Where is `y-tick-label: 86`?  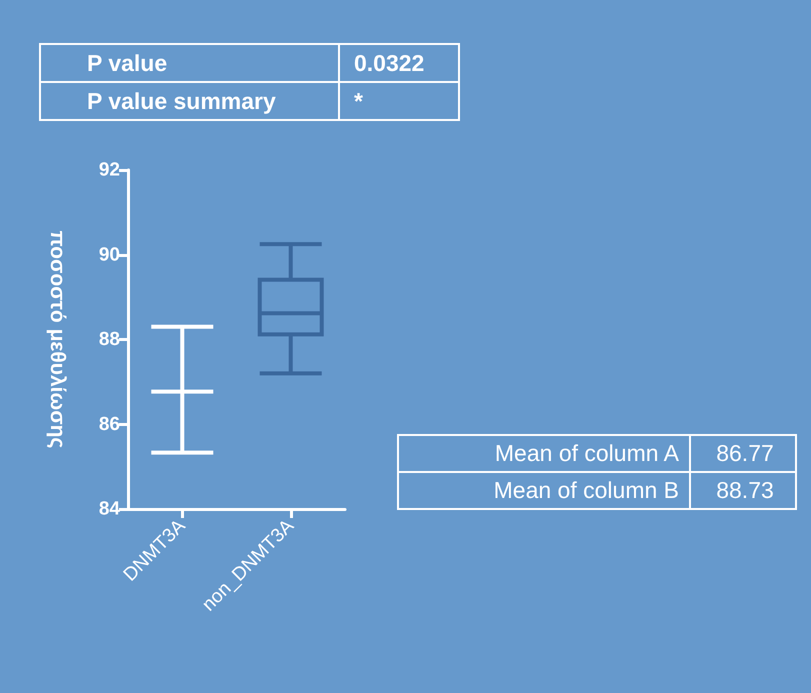 y-tick-label: 86 is located at coordinates (109, 424).